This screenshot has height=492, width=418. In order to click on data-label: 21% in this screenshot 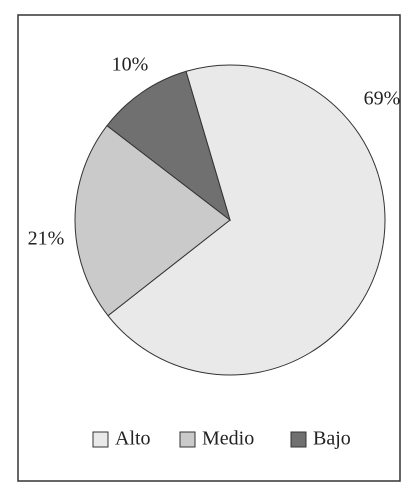, I will do `click(46, 239)`.